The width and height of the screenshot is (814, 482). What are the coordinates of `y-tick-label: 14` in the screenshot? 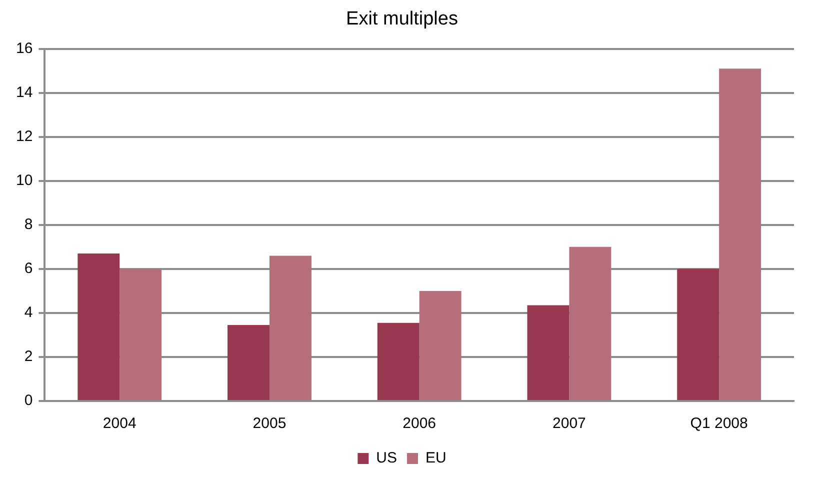 It's located at (24, 92).